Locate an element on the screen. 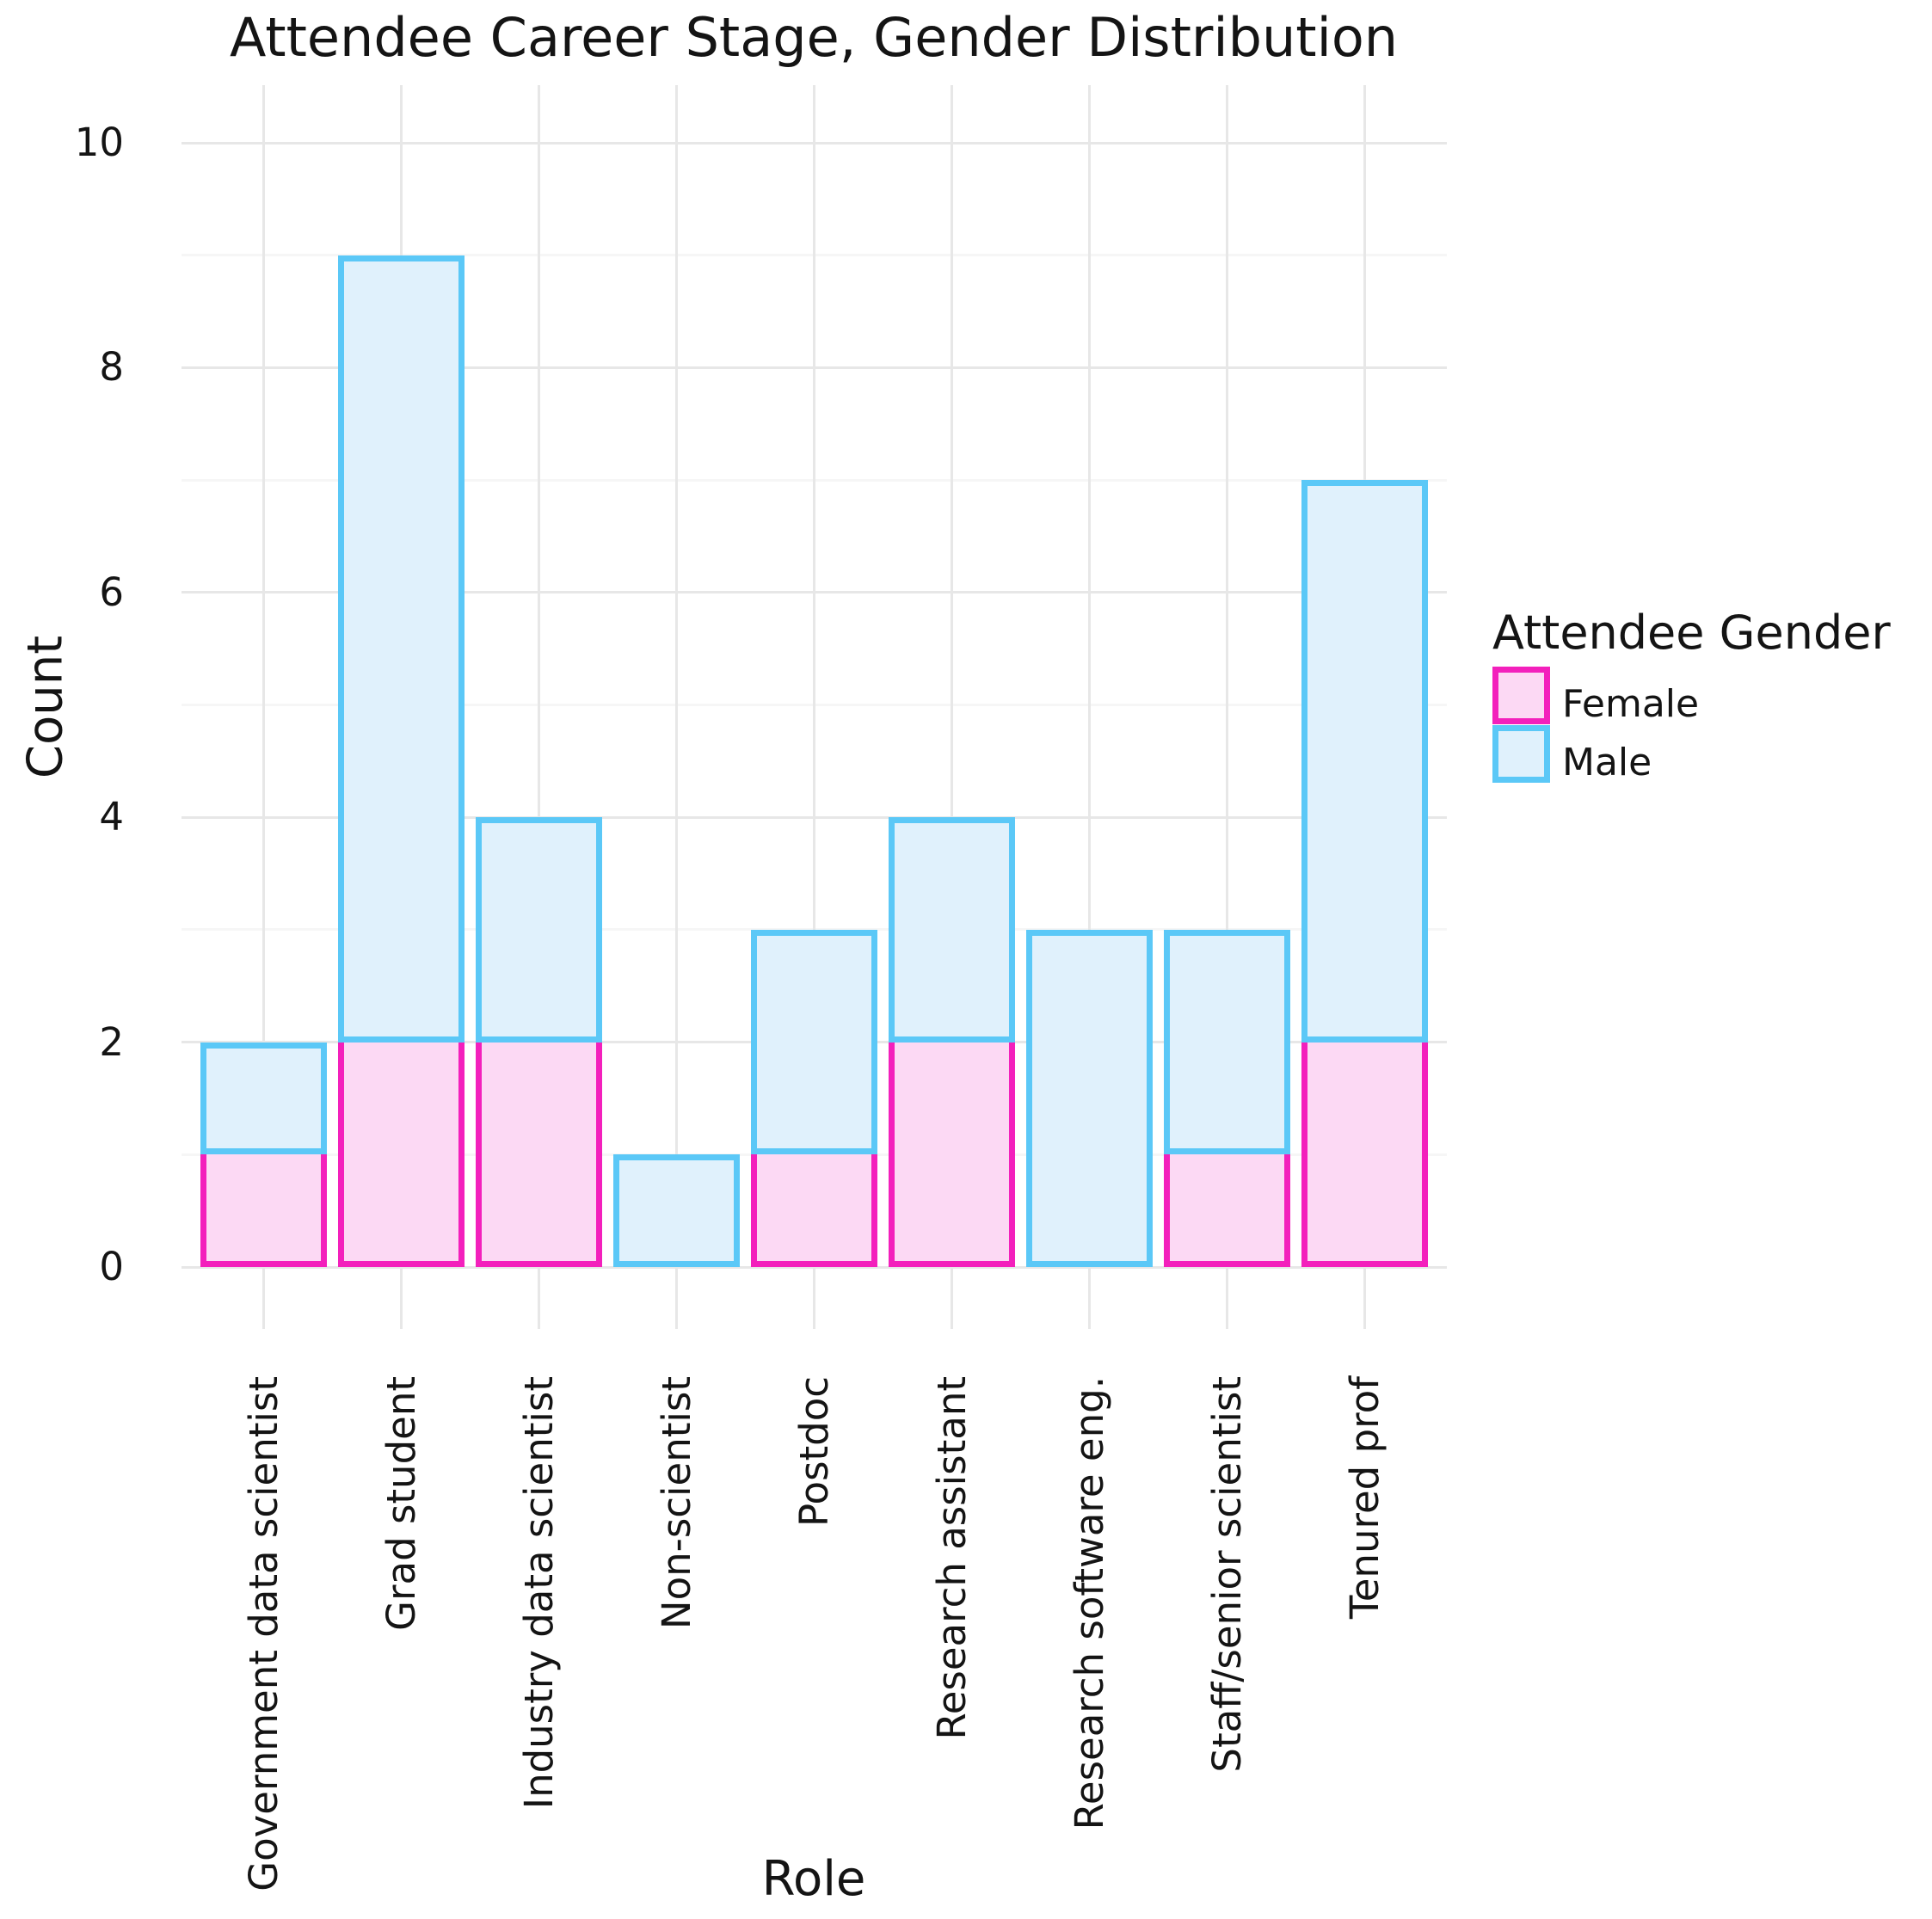 The height and width of the screenshot is (1919, 1932). y-axis-title: Count is located at coordinates (45, 707).